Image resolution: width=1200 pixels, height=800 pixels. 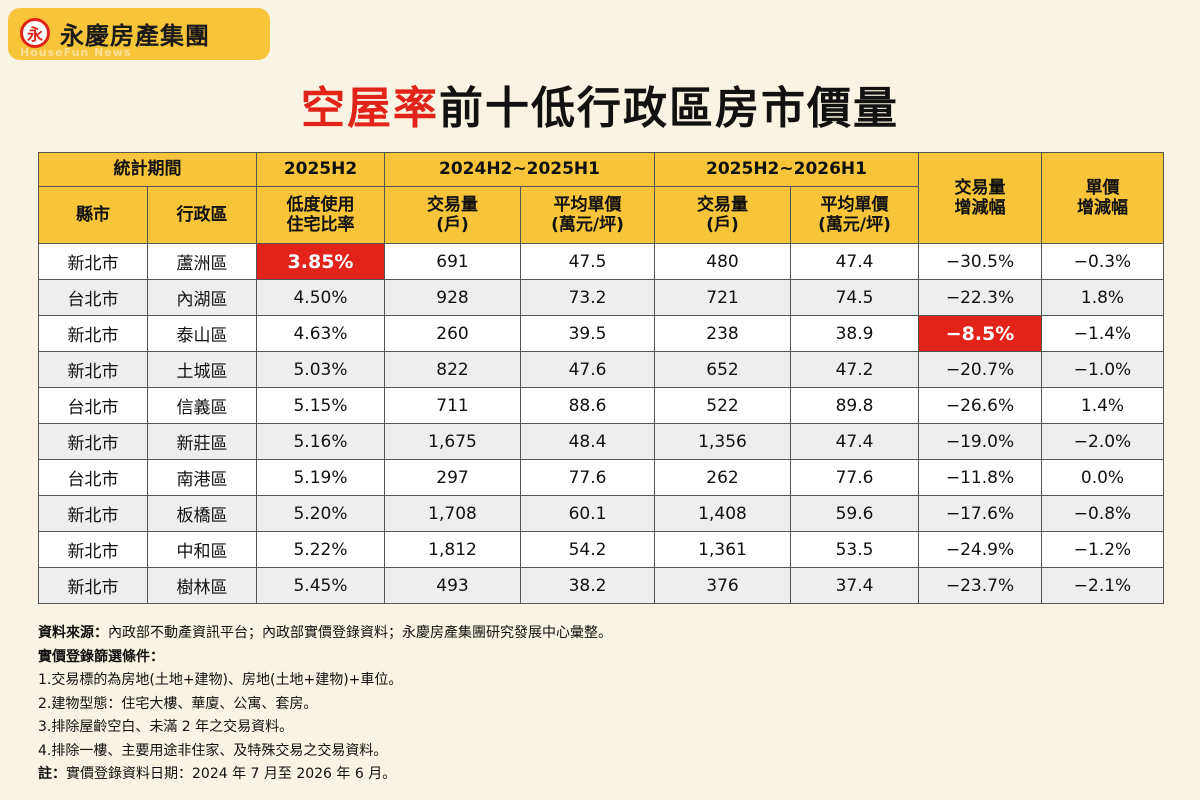 What do you see at coordinates (452, 441) in the screenshot?
I see `cell-volume-1: 1,675` at bounding box center [452, 441].